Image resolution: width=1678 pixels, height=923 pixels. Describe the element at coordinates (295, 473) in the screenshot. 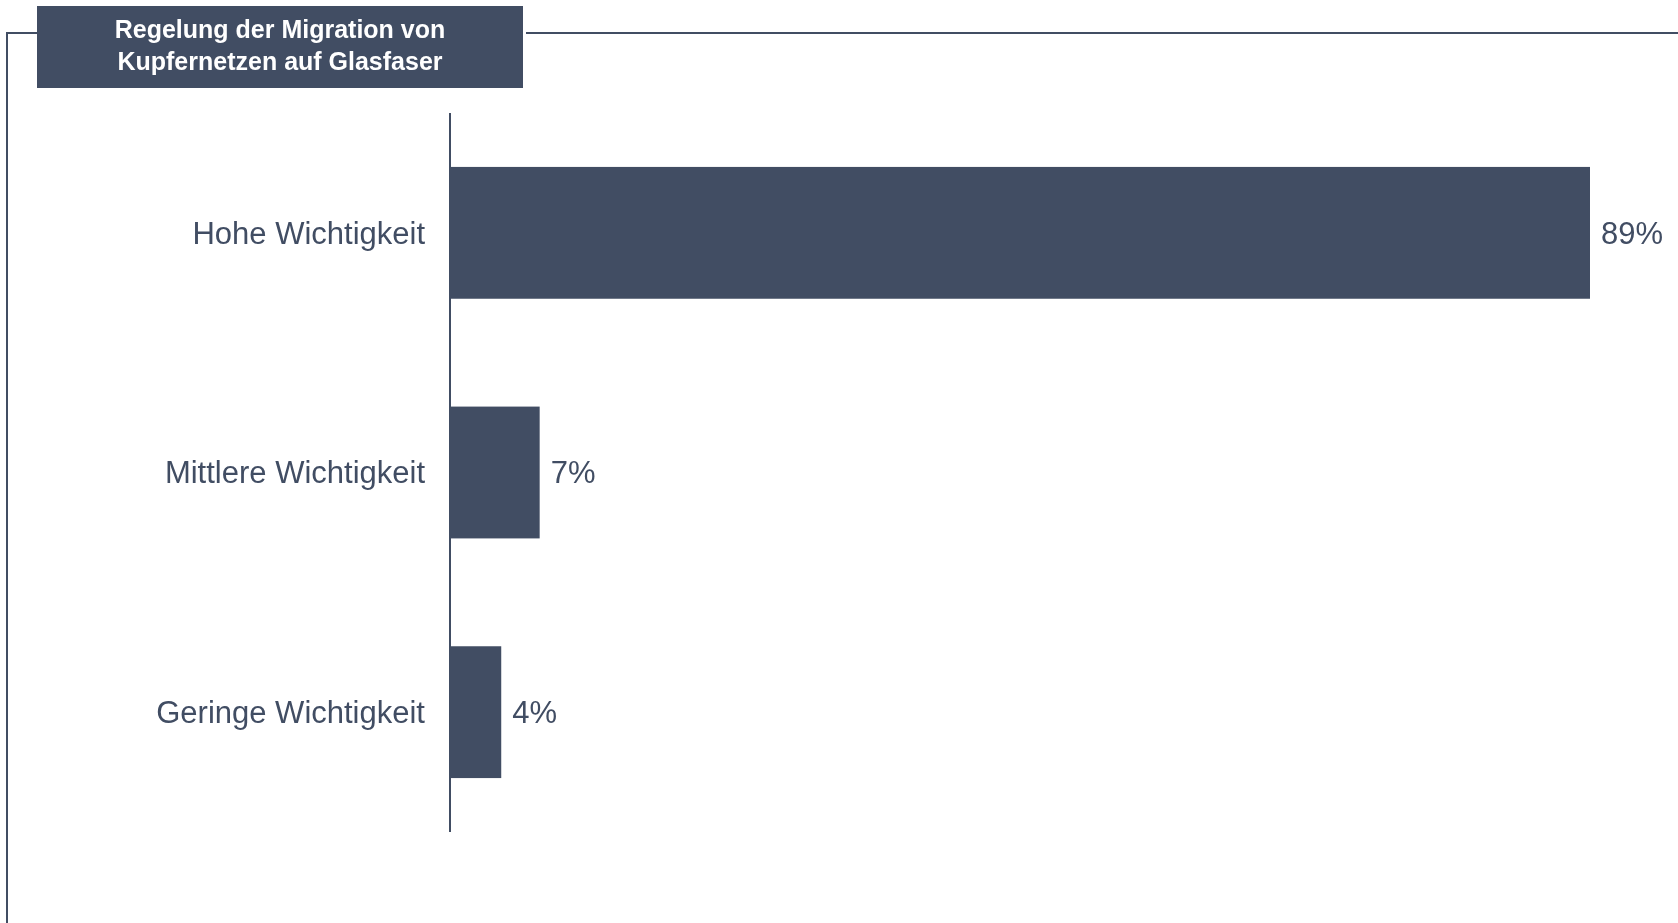

I see `y-tick-label: Mittlere Wichtigkeit` at that location.